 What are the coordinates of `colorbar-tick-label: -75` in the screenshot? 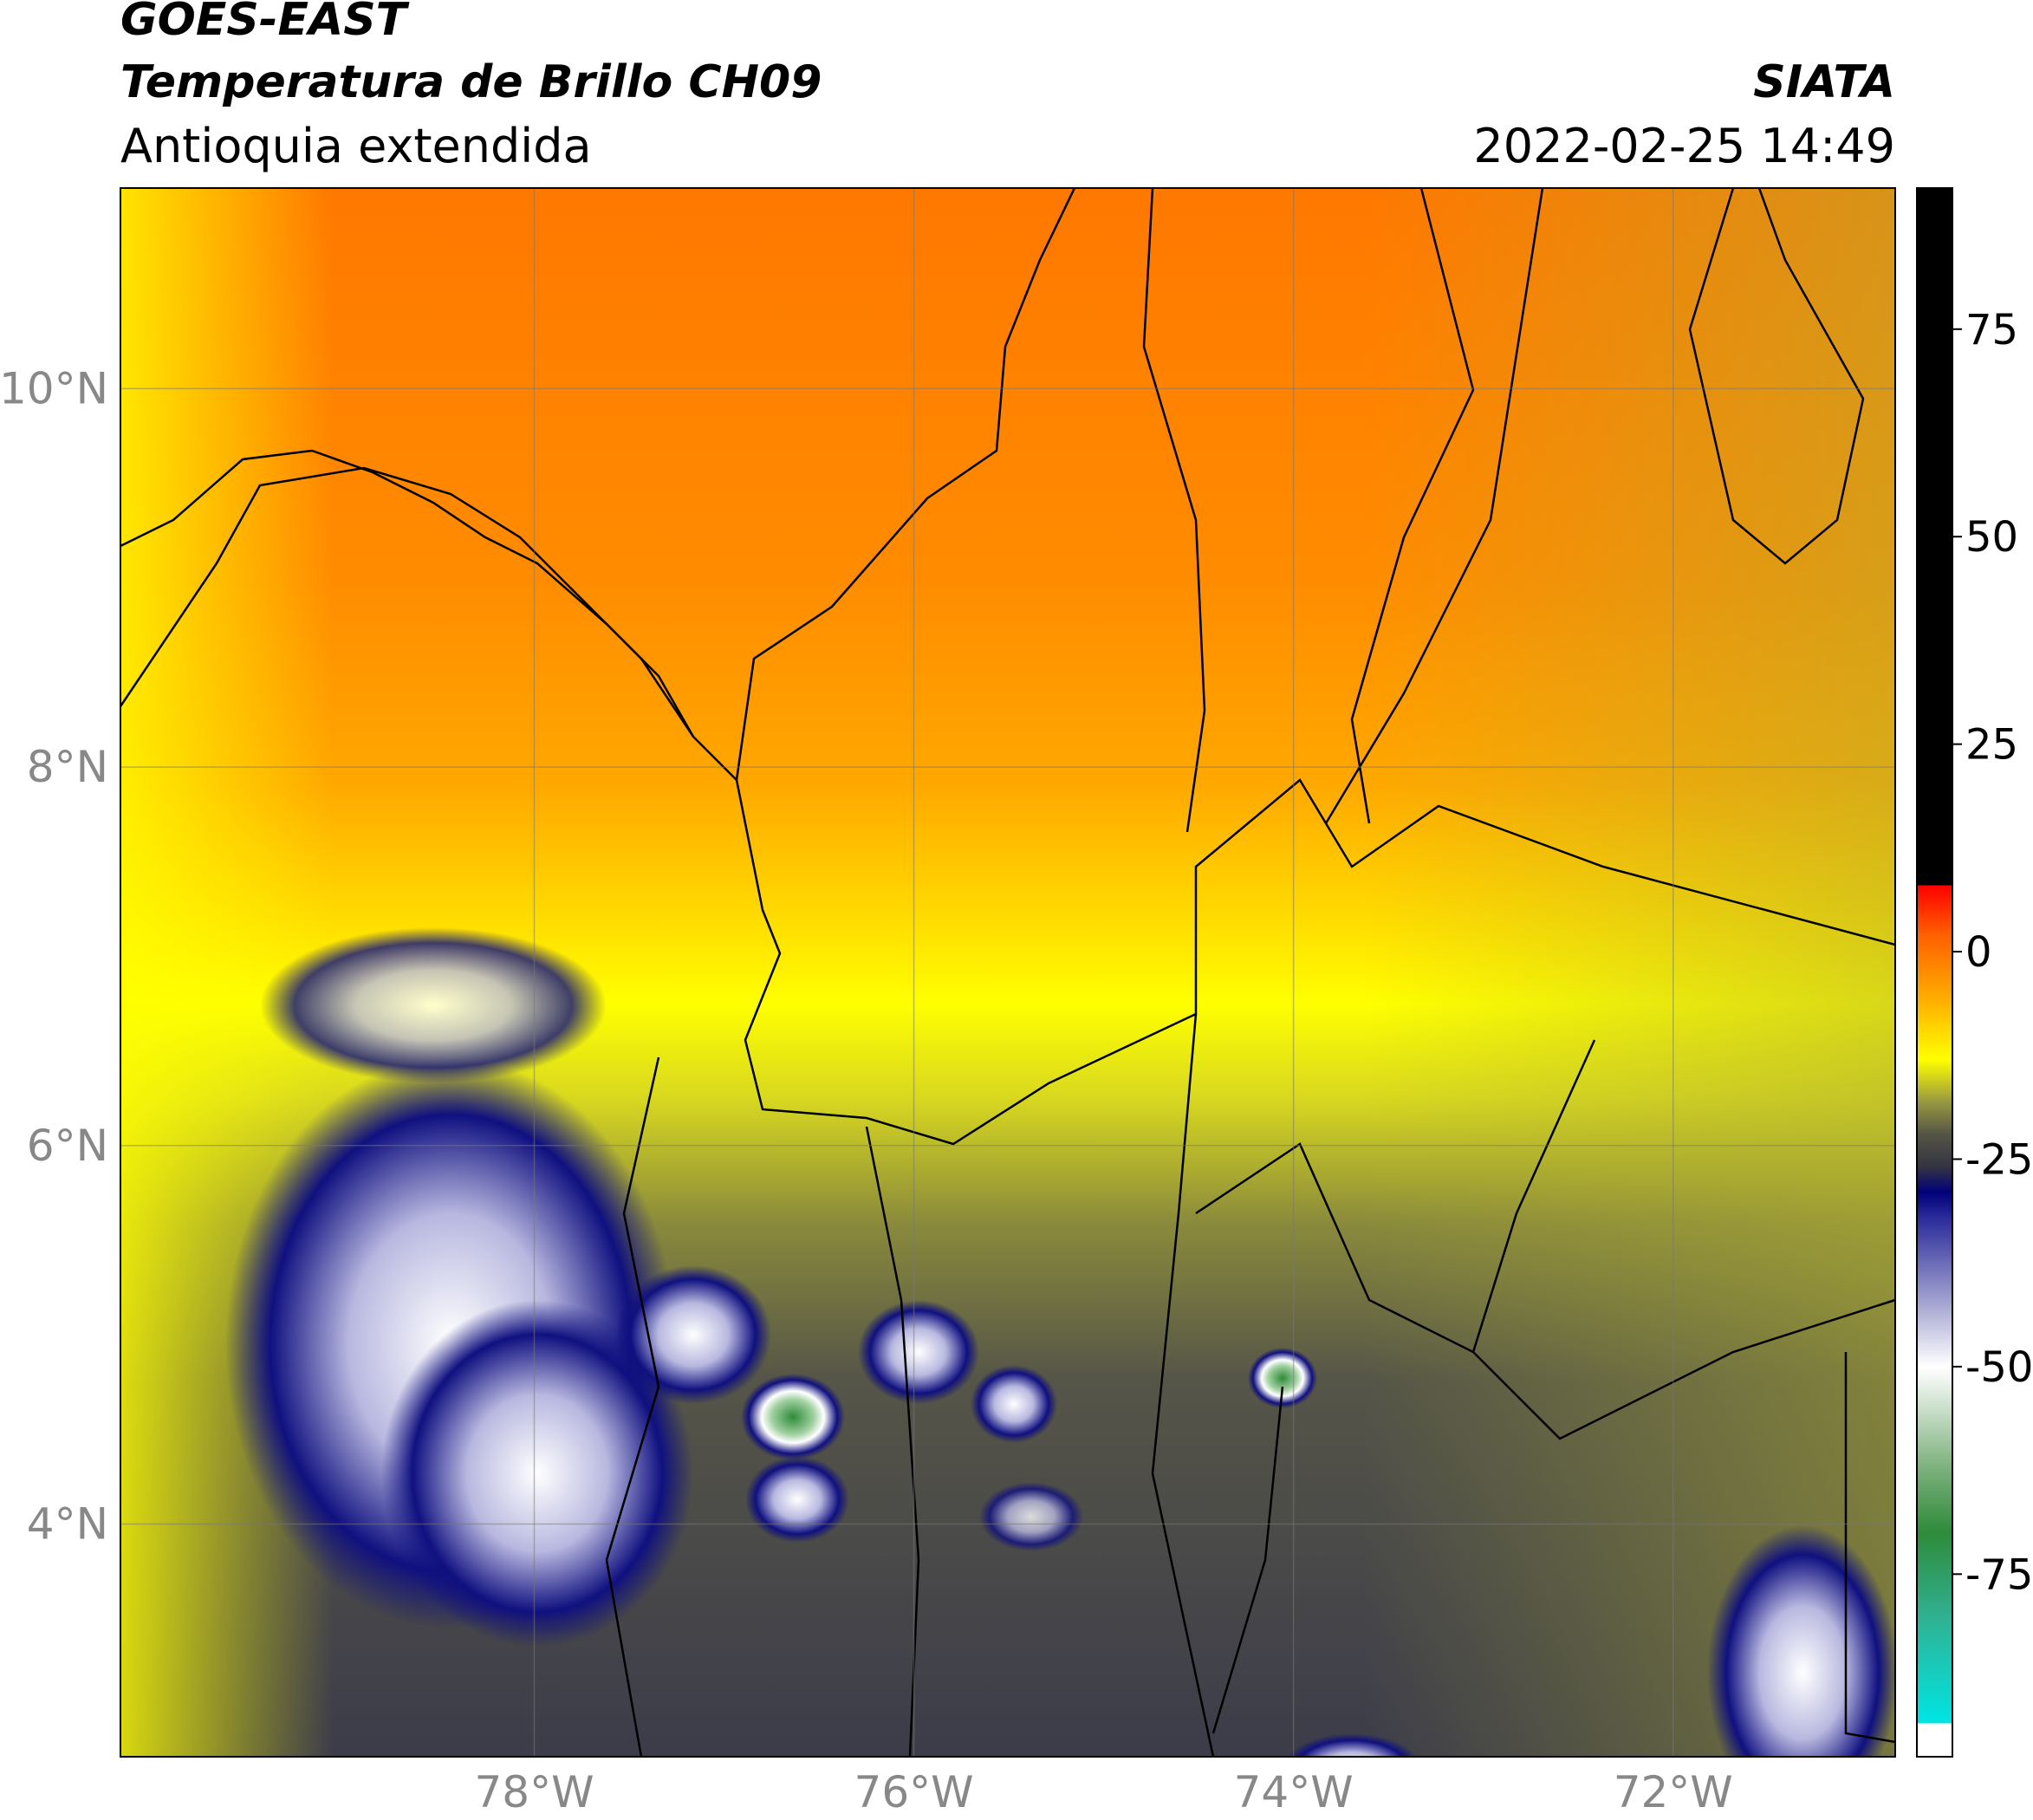 It's located at (1999, 1574).